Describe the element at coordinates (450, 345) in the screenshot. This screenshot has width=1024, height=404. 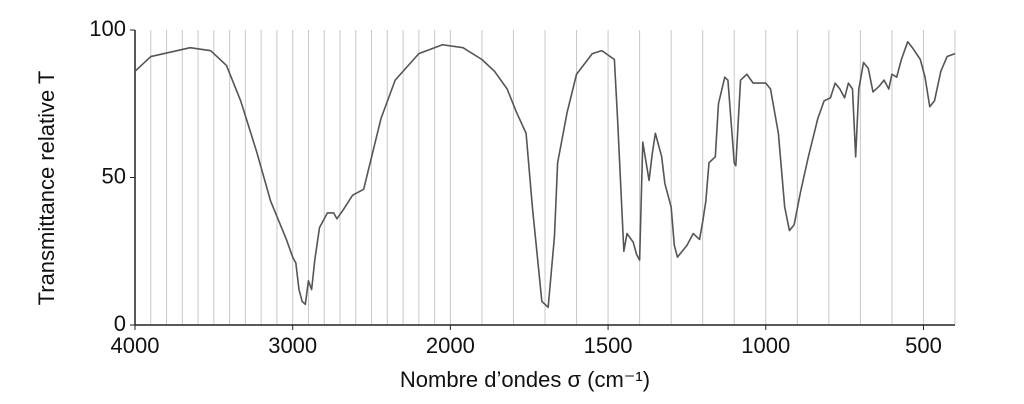
I see `x-tick-label: 2000` at that location.